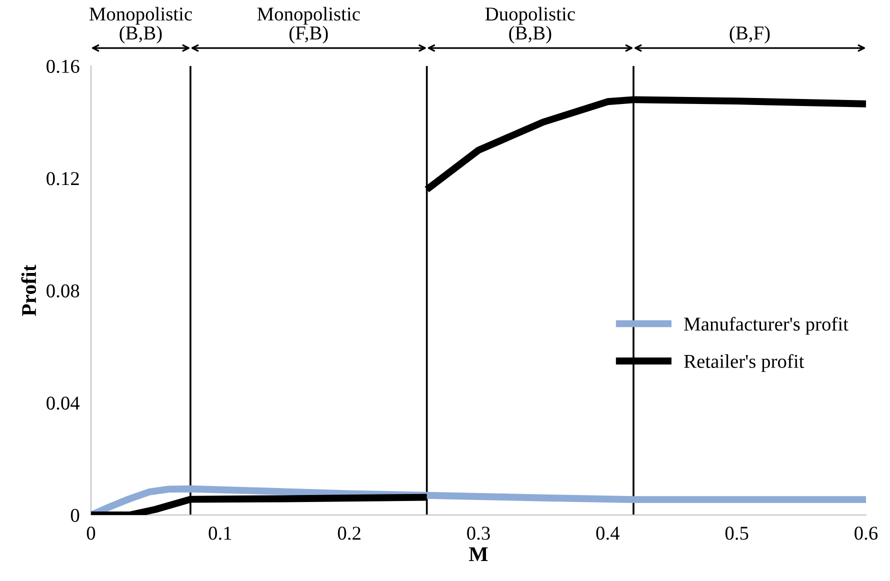 The width and height of the screenshot is (890, 581). Describe the element at coordinates (63, 67) in the screenshot. I see `y-tick-label: 0.16` at that location.